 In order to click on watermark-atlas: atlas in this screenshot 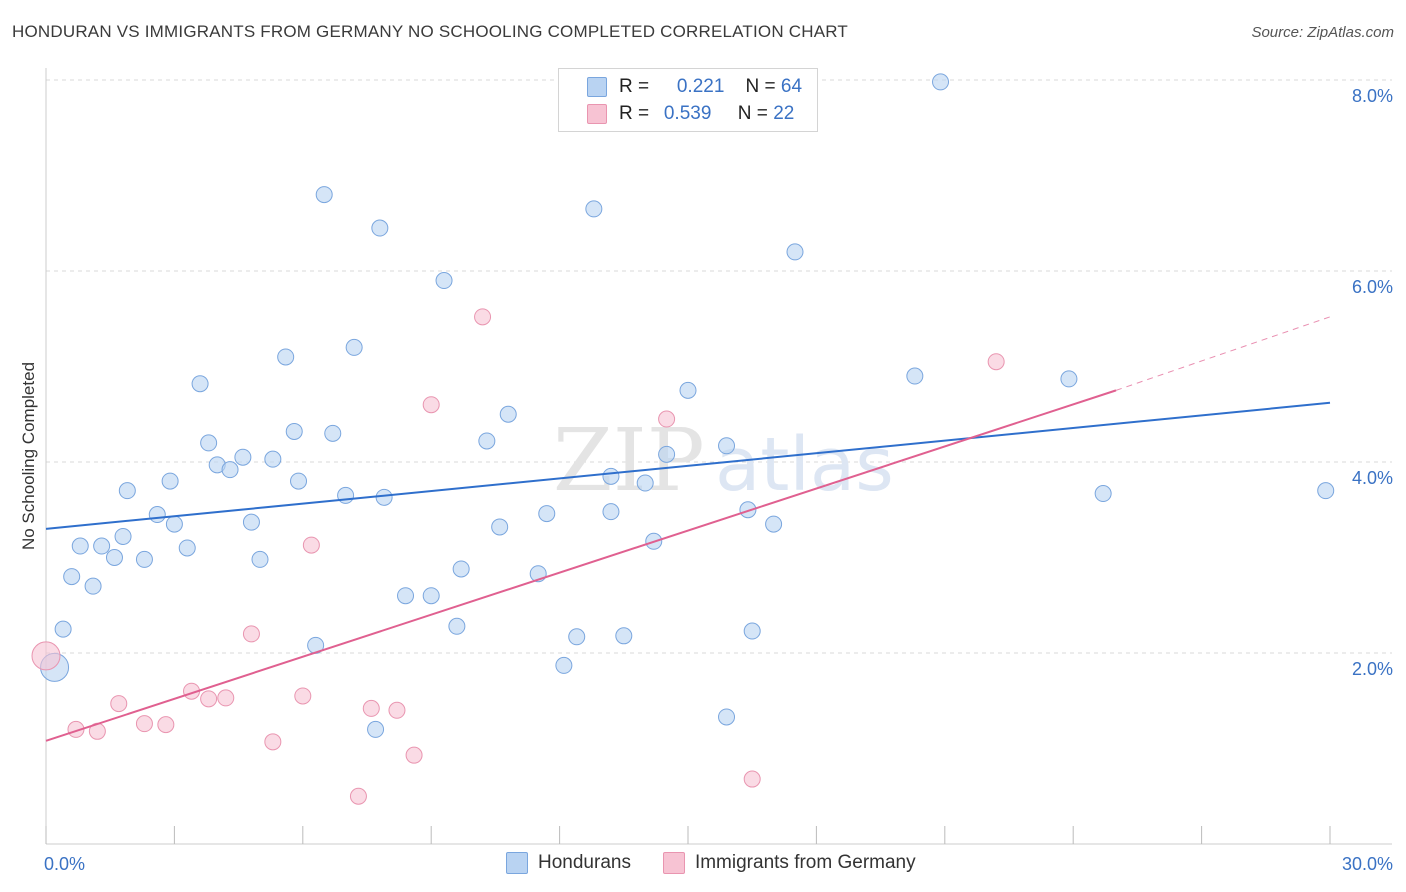, I will do `click(804, 465)`.